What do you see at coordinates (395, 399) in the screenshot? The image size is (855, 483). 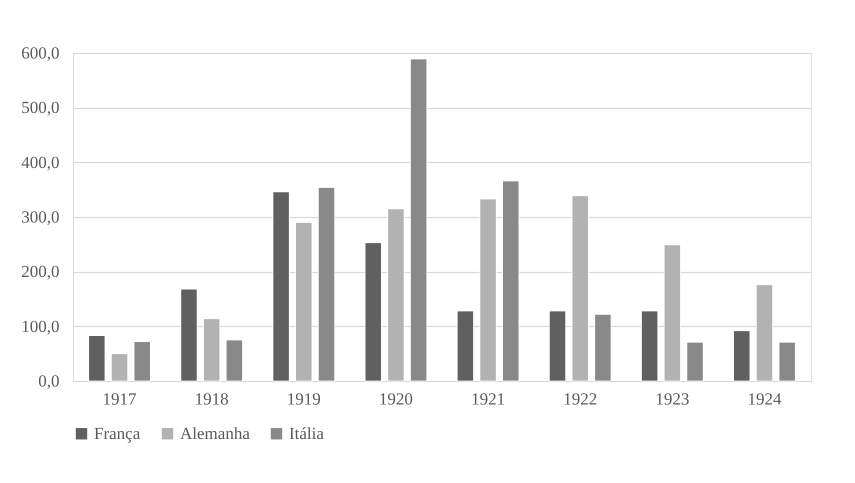 I see `x-tick-label: 1920` at bounding box center [395, 399].